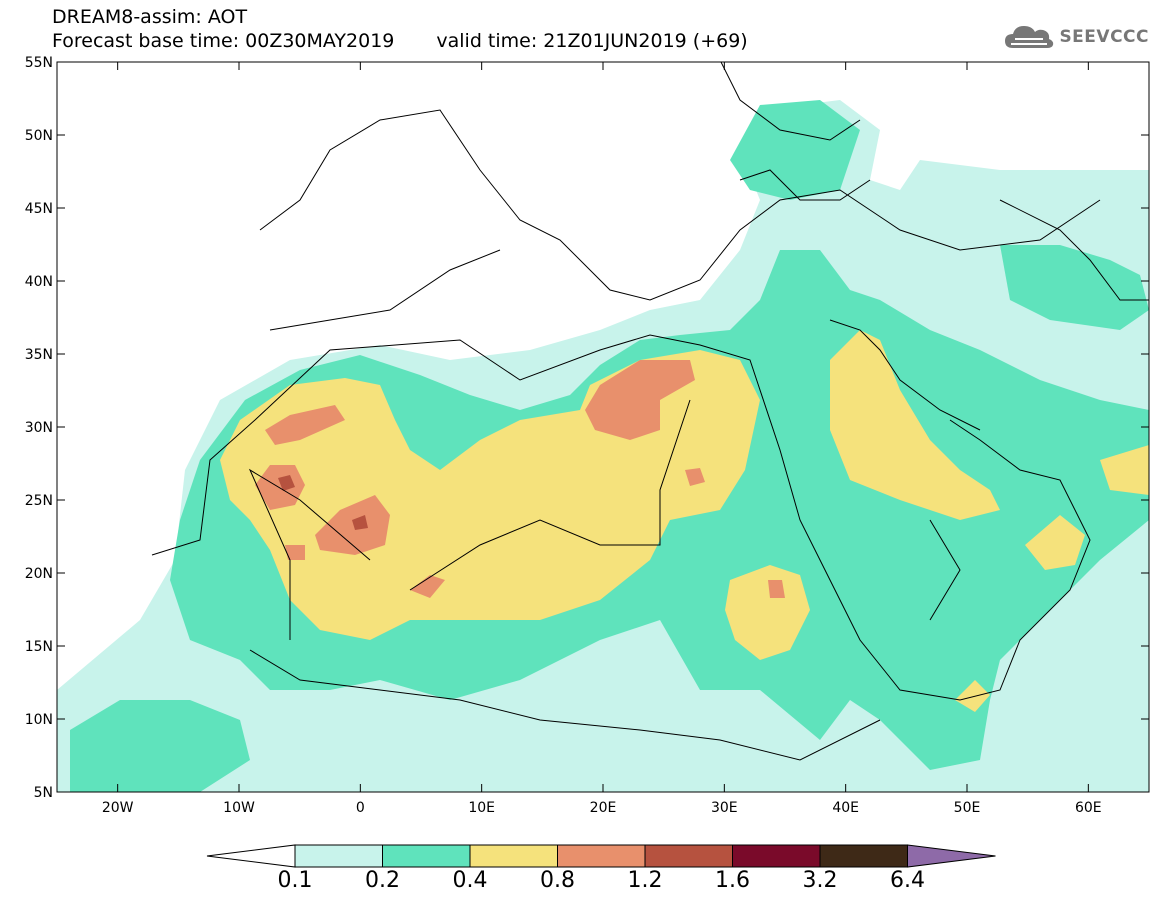  Describe the element at coordinates (223, 41) in the screenshot. I see `base-time-label: Forecast base time: 00Z30MAY2019` at that location.